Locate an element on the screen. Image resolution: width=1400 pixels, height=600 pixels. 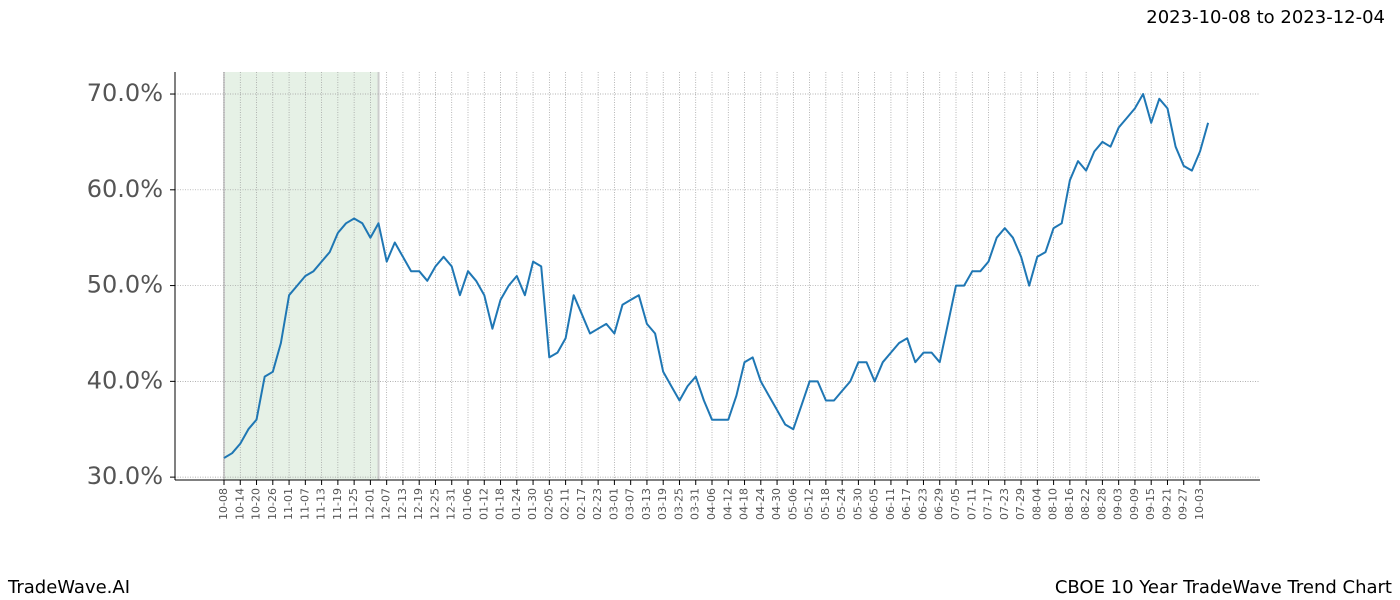
chart-title: 2023-10-08 to 2023-12-04 is located at coordinates (1265, 17).